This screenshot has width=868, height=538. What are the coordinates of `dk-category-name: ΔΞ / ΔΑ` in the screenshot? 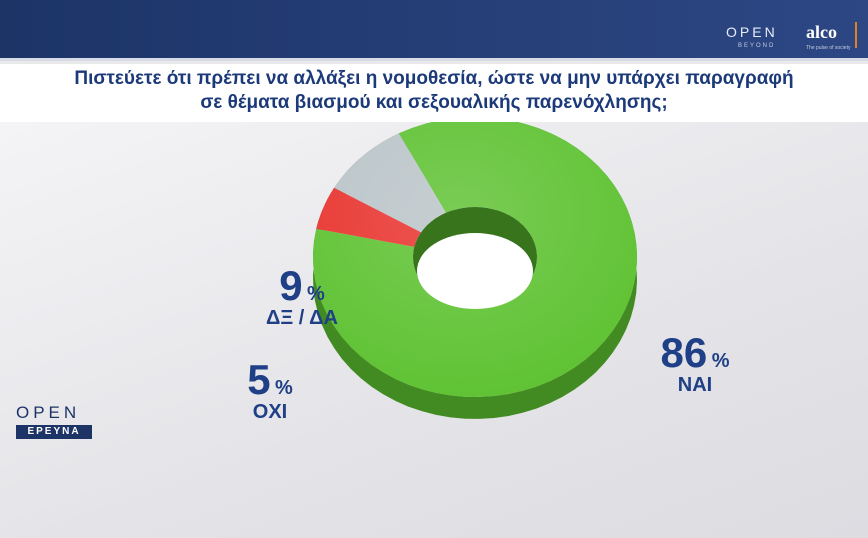 It's located at (302, 318).